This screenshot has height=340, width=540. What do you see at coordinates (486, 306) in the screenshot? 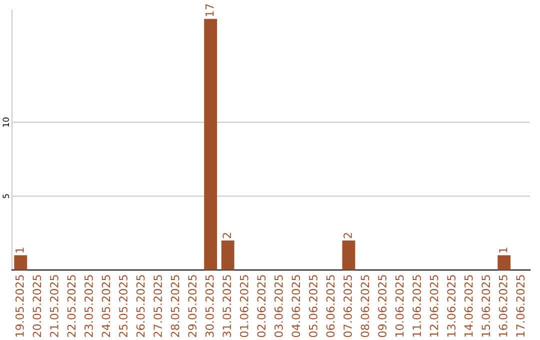
I see `x-tick-label: 15.06.2025` at bounding box center [486, 306].